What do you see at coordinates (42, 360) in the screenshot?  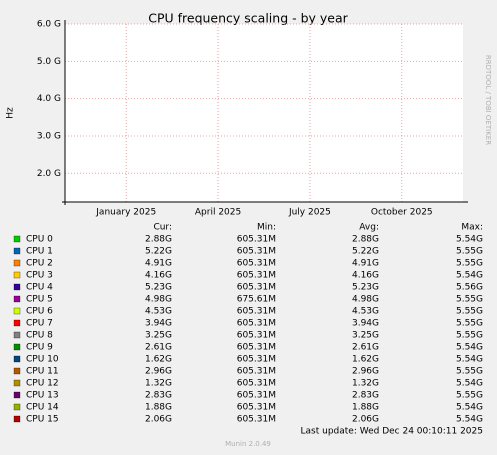 I see `legend-name: CPU 10` at bounding box center [42, 360].